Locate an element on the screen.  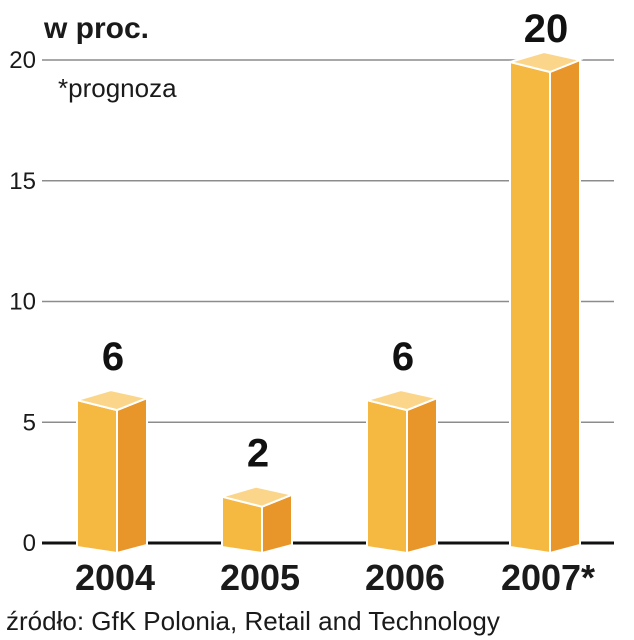
x-axis: 2004 2005 2006 2007* is located at coordinates (335, 577).